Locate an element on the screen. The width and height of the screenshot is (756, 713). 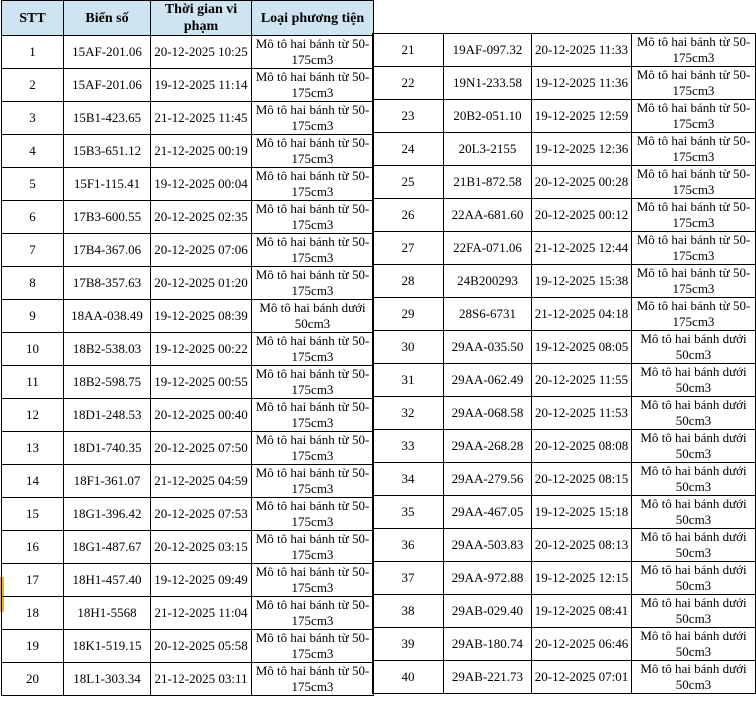
row-time: 21-12-2025 04:59 is located at coordinates (201, 481).